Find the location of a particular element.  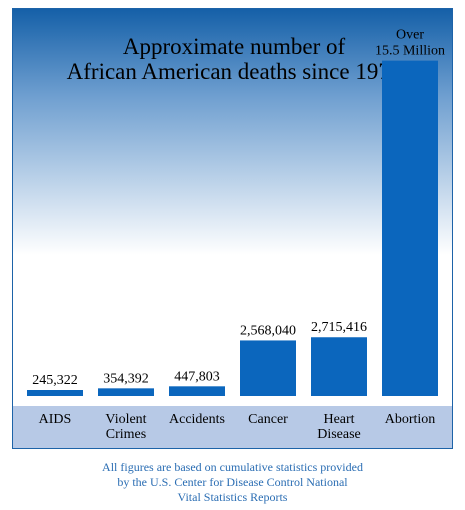

data-label-3-0: 2,568,040 is located at coordinates (268, 330).